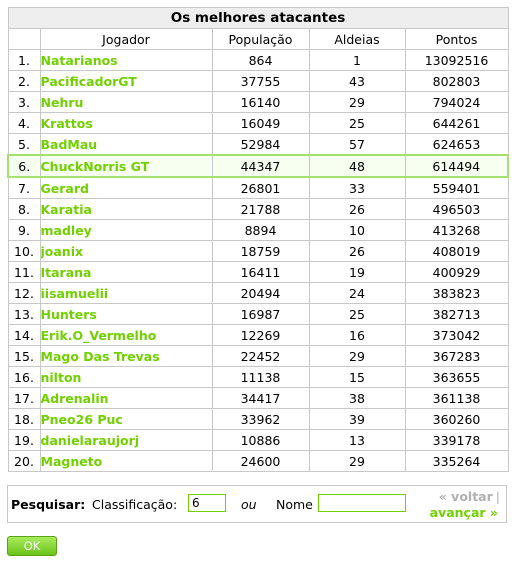 This screenshot has height=571, width=519. What do you see at coordinates (357, 230) in the screenshot?
I see `row-villages: 10` at bounding box center [357, 230].